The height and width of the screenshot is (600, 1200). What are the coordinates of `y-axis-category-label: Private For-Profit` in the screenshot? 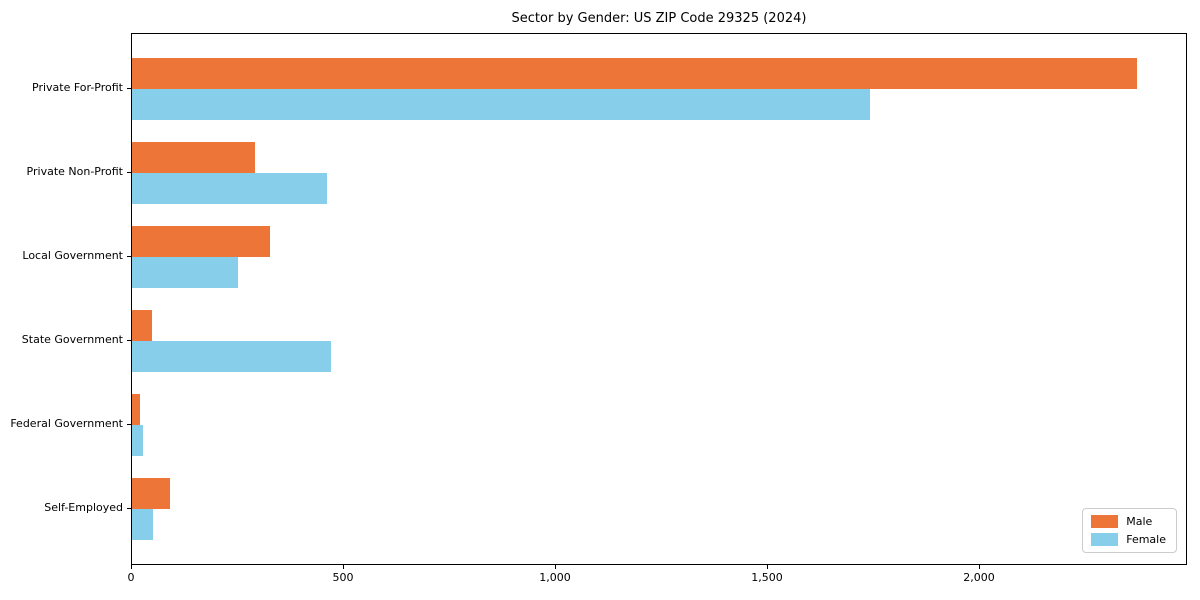 It's located at (77, 87).